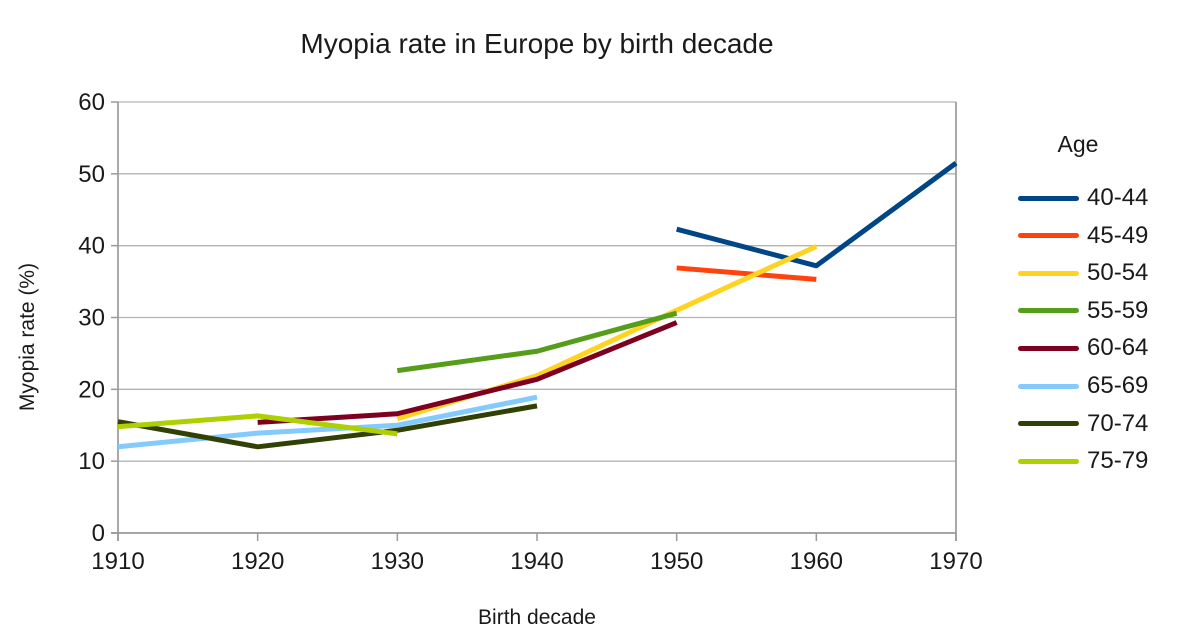 The width and height of the screenshot is (1196, 632). I want to click on legend-item-60-64: 60-64, so click(1083, 348).